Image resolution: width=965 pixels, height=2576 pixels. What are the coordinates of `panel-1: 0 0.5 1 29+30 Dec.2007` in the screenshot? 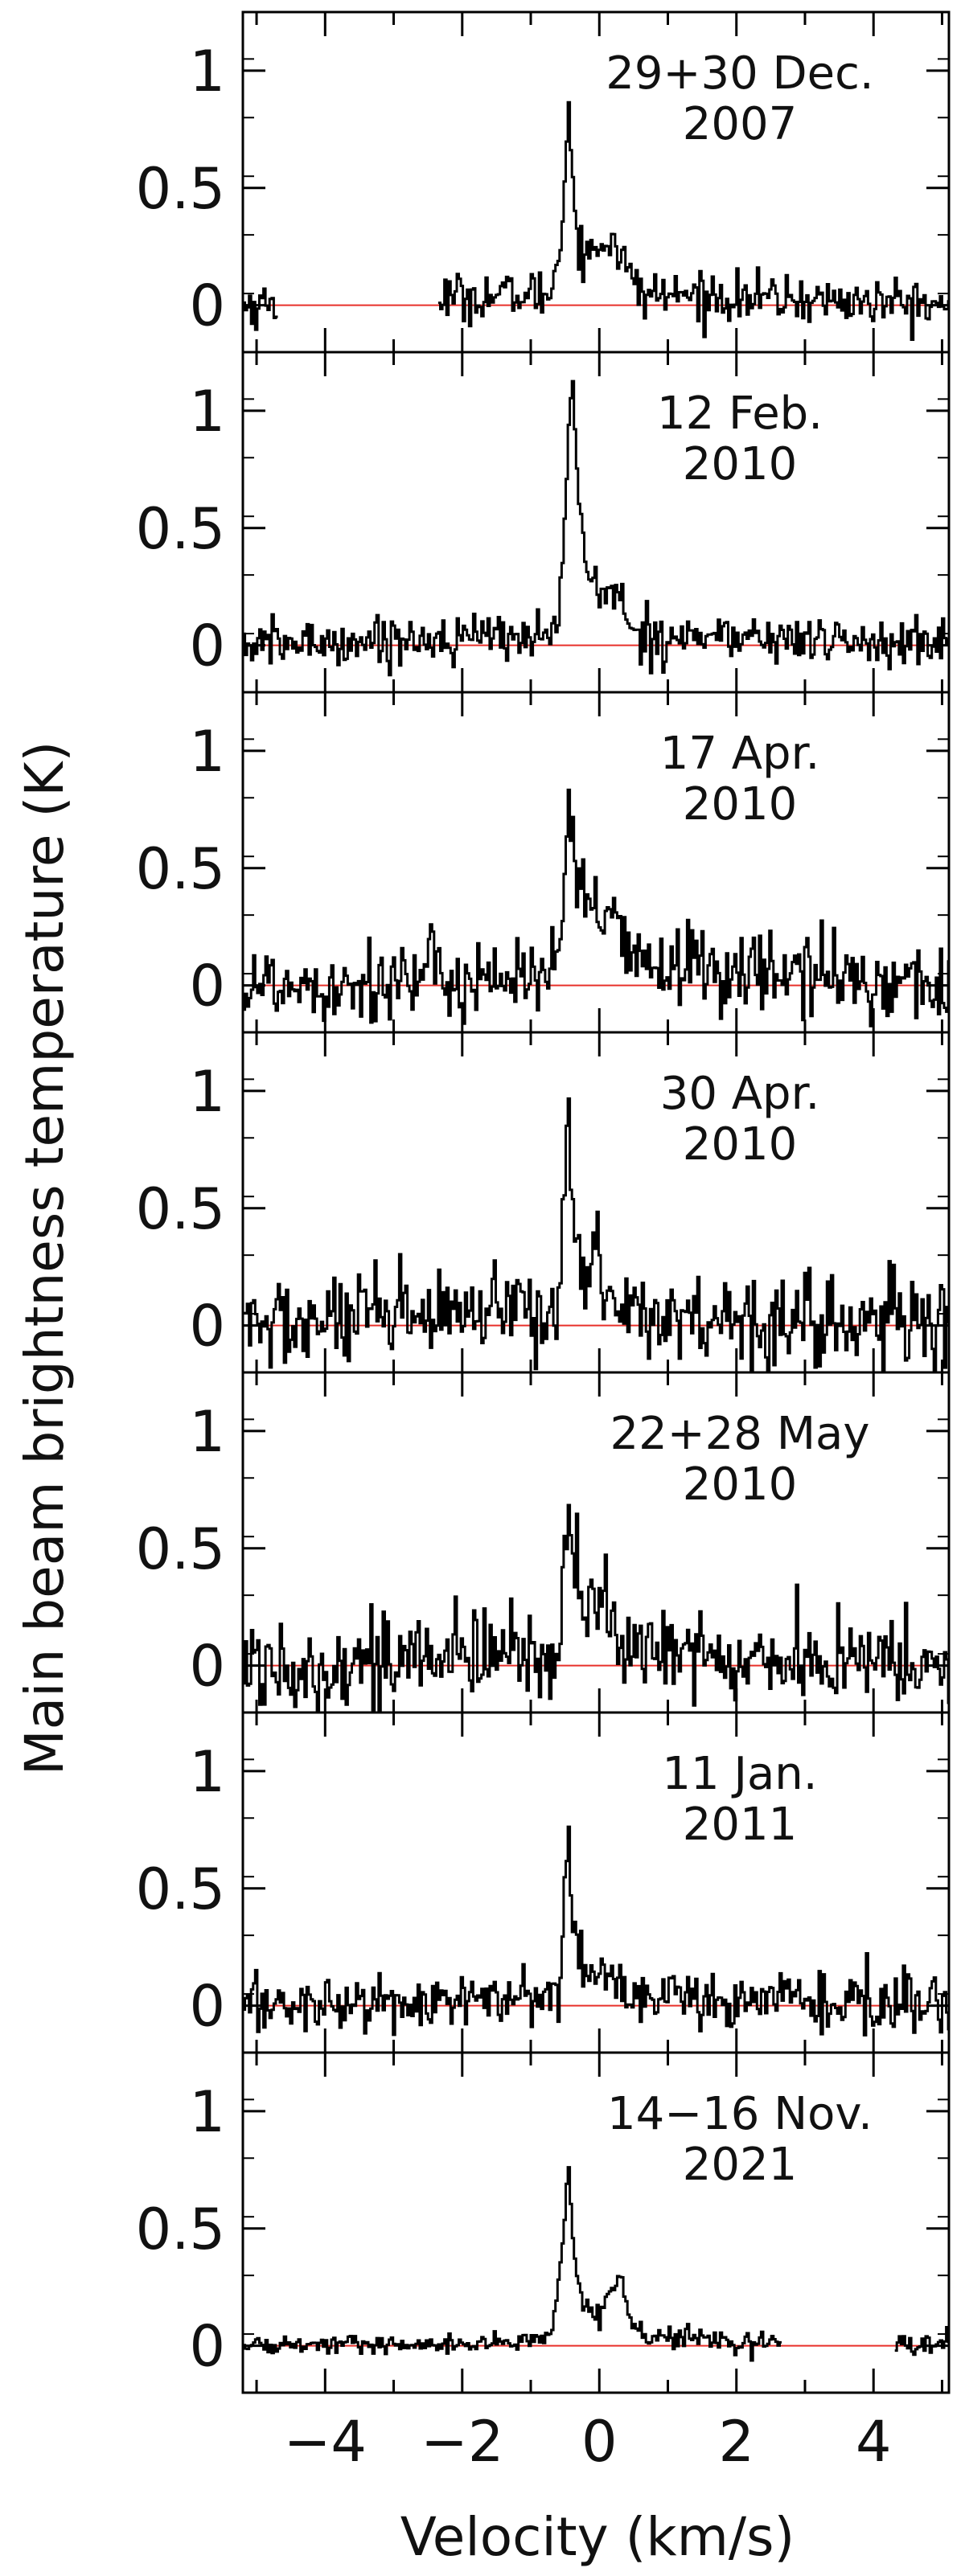 It's located at (543, 182).